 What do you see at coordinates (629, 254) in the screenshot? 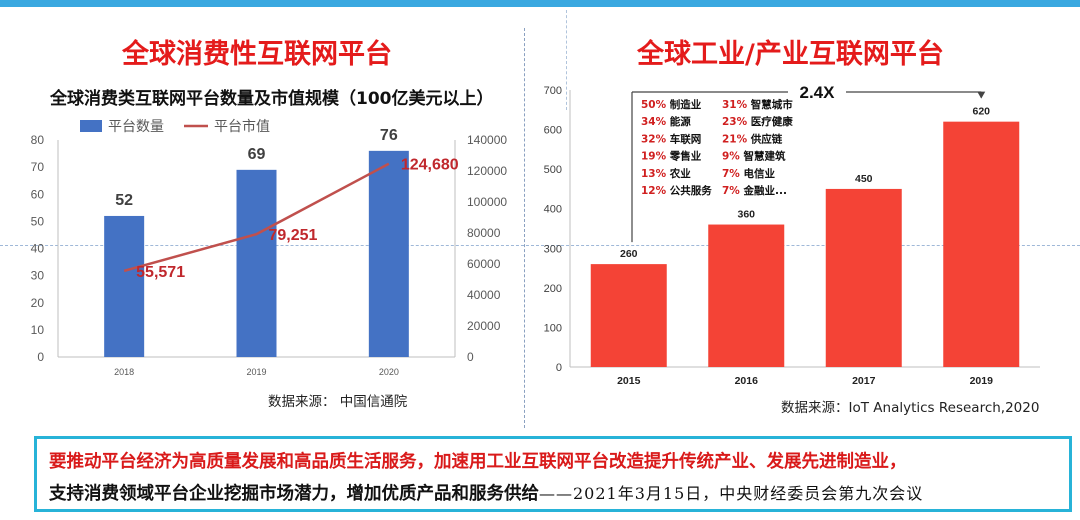
I see `bar-value-label: 260` at bounding box center [629, 254].